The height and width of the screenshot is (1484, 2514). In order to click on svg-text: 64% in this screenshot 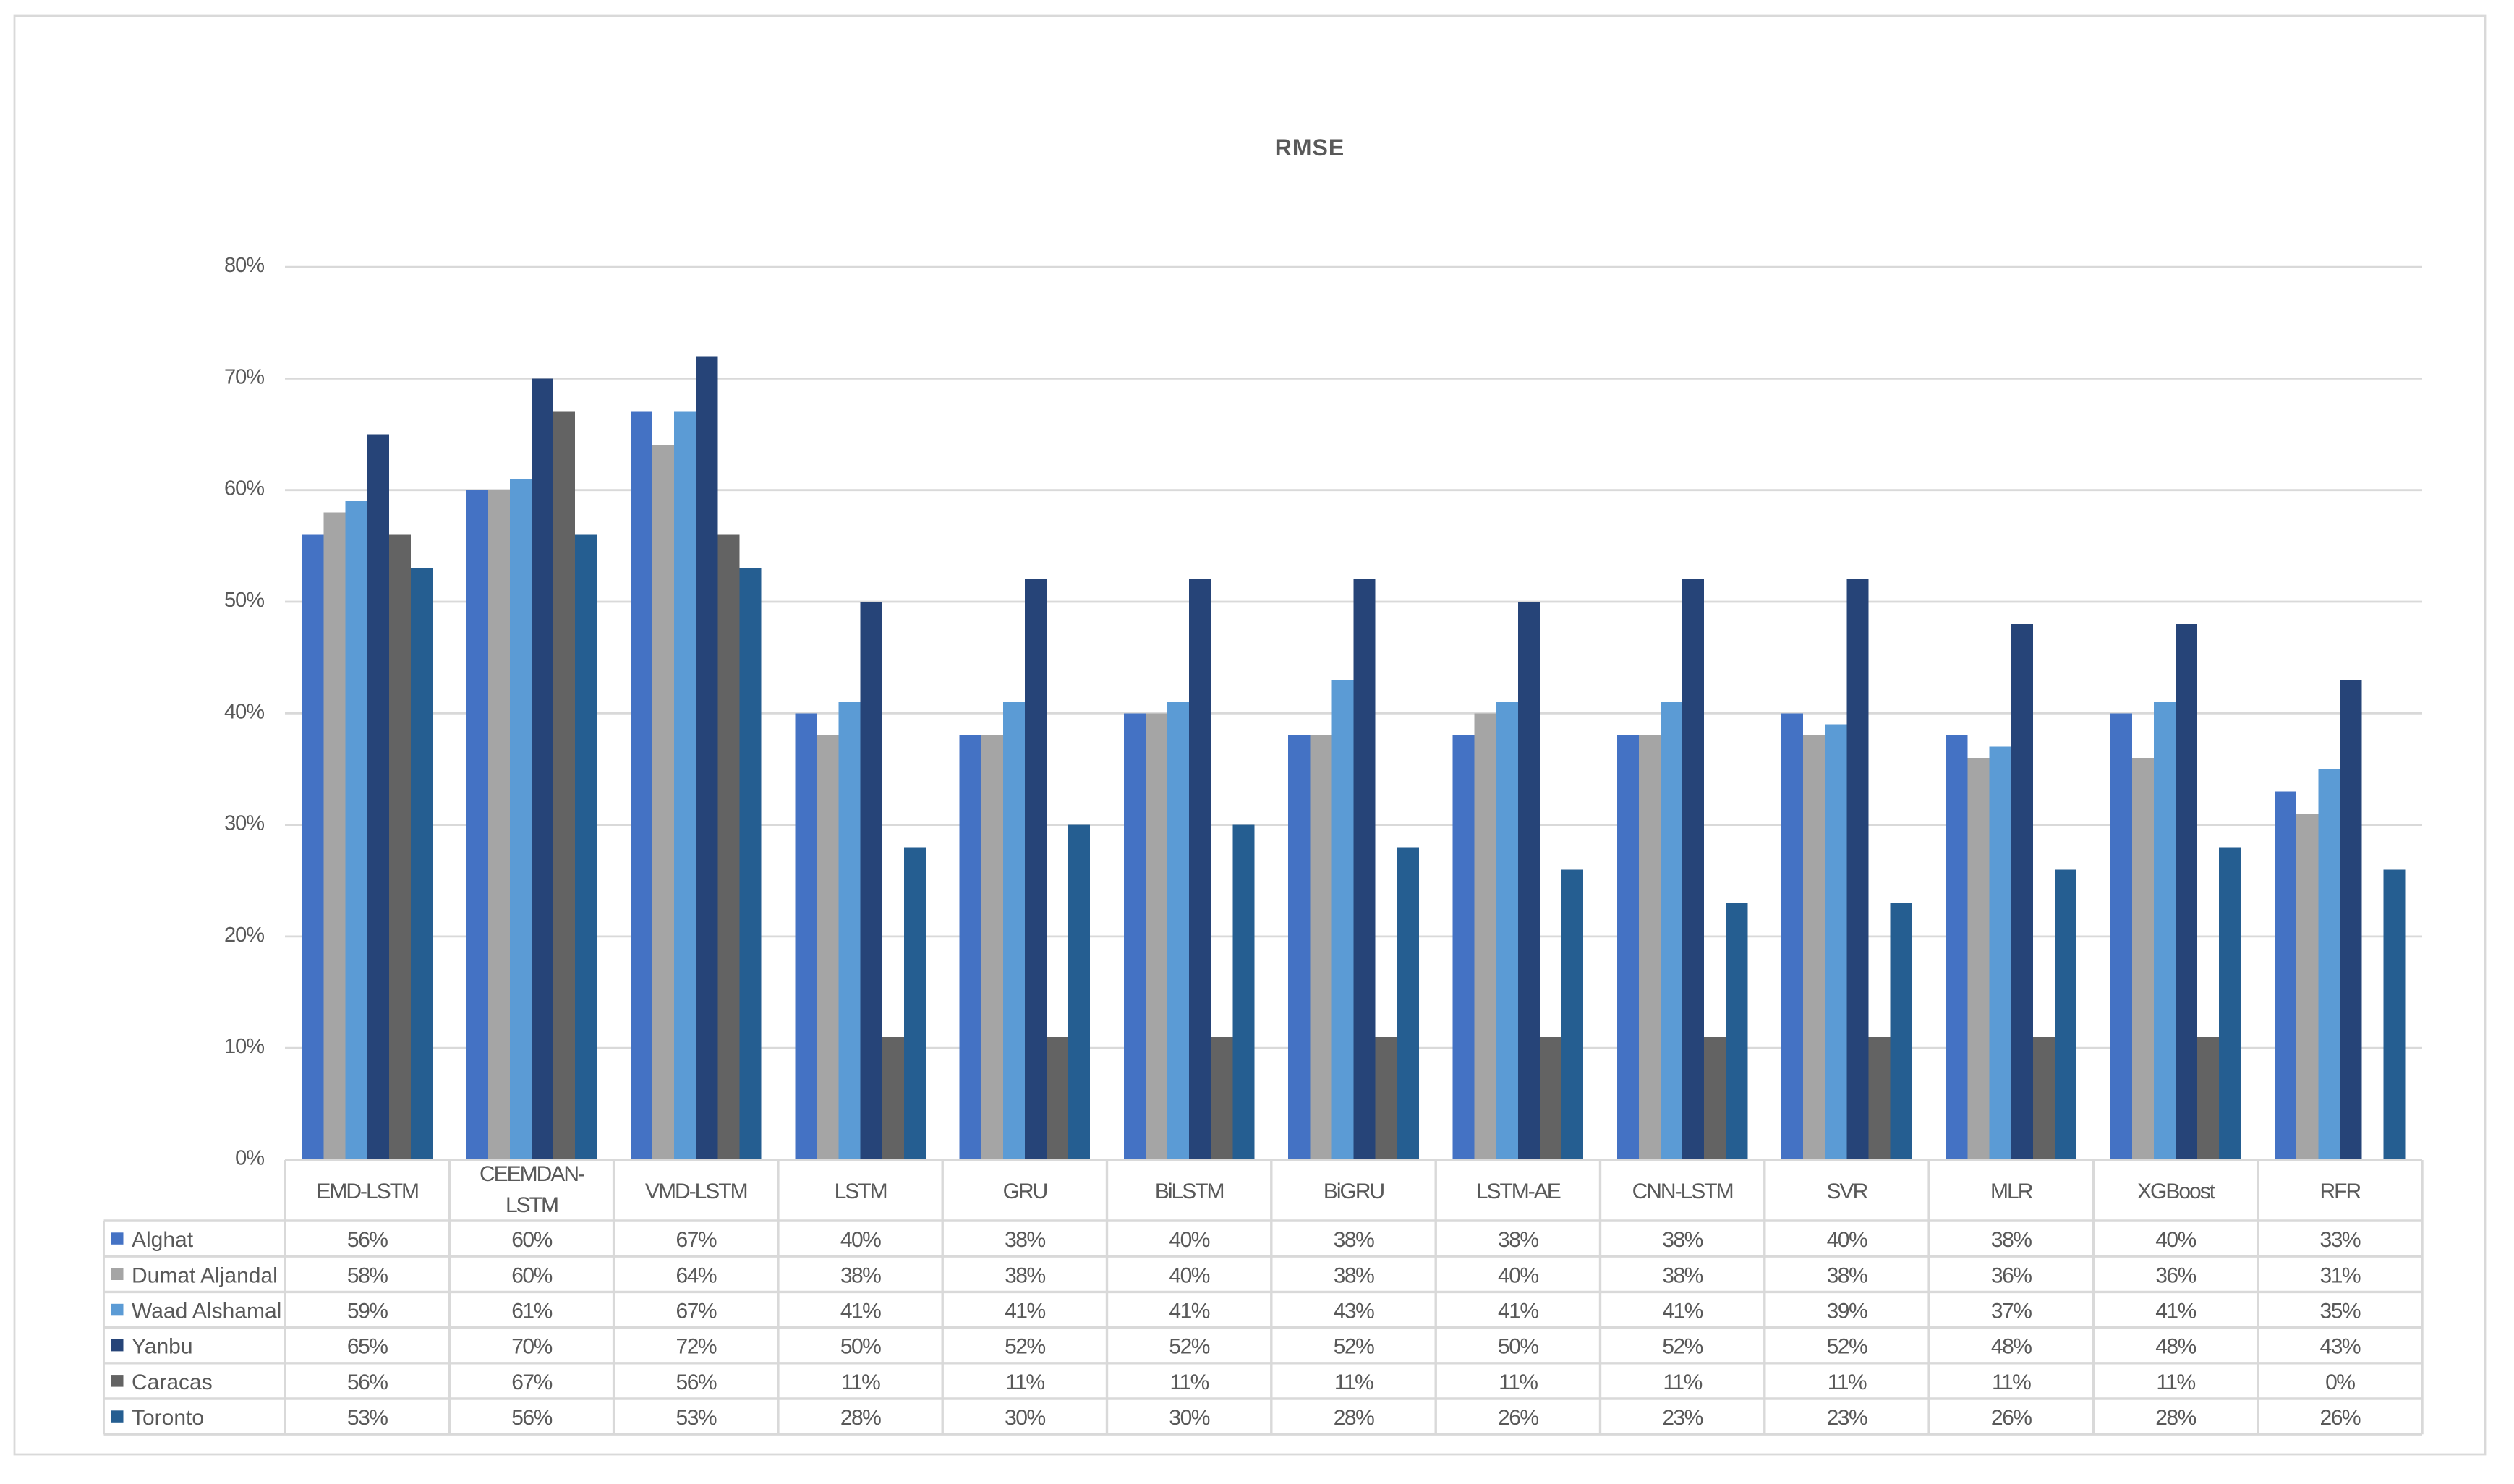, I will do `click(696, 1275)`.